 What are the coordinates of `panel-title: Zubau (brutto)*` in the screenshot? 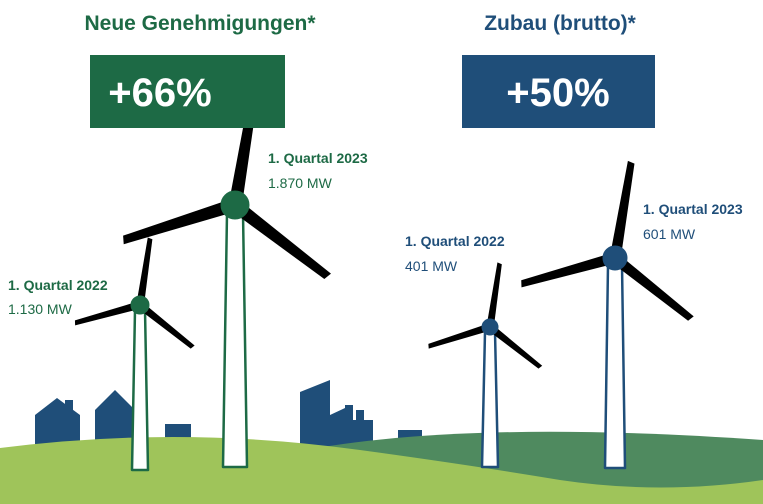 It's located at (560, 23).